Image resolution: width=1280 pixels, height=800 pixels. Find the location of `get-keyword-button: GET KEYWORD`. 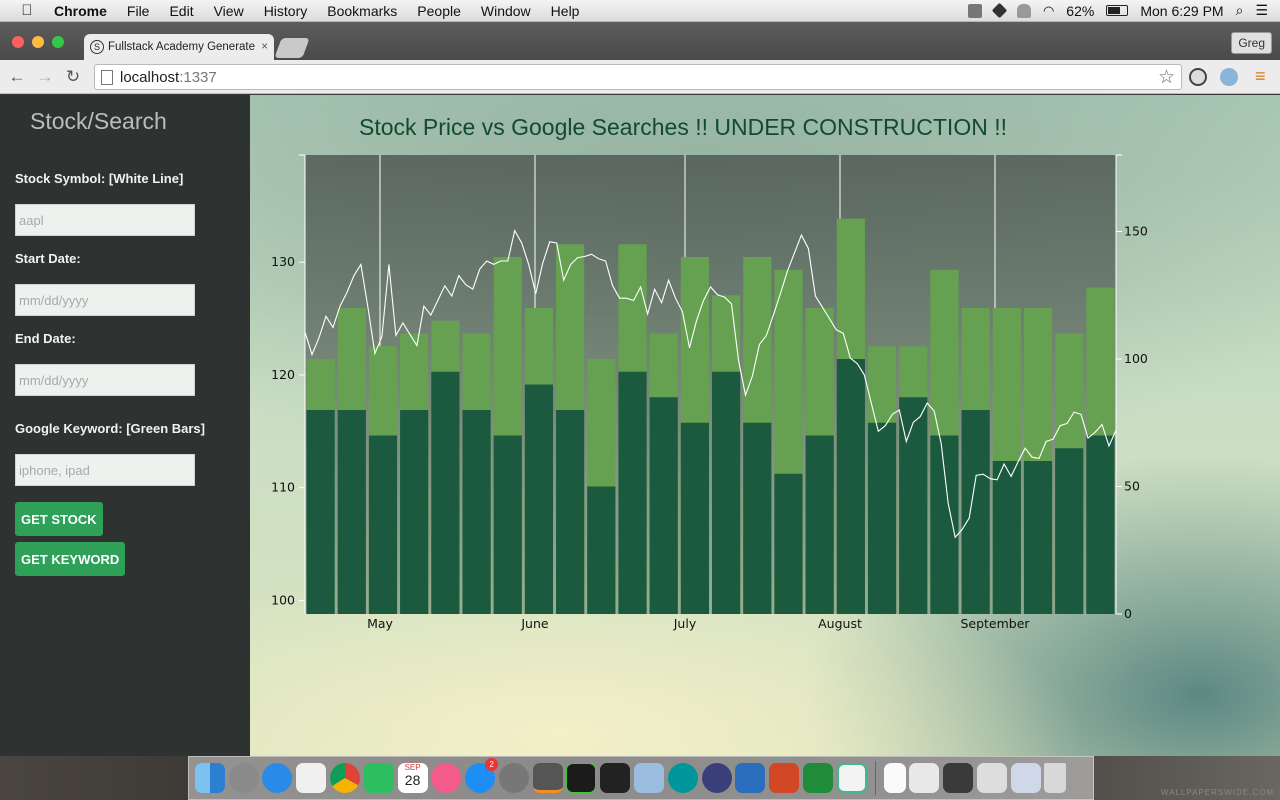

get-keyword-button: GET KEYWORD is located at coordinates (70, 559).